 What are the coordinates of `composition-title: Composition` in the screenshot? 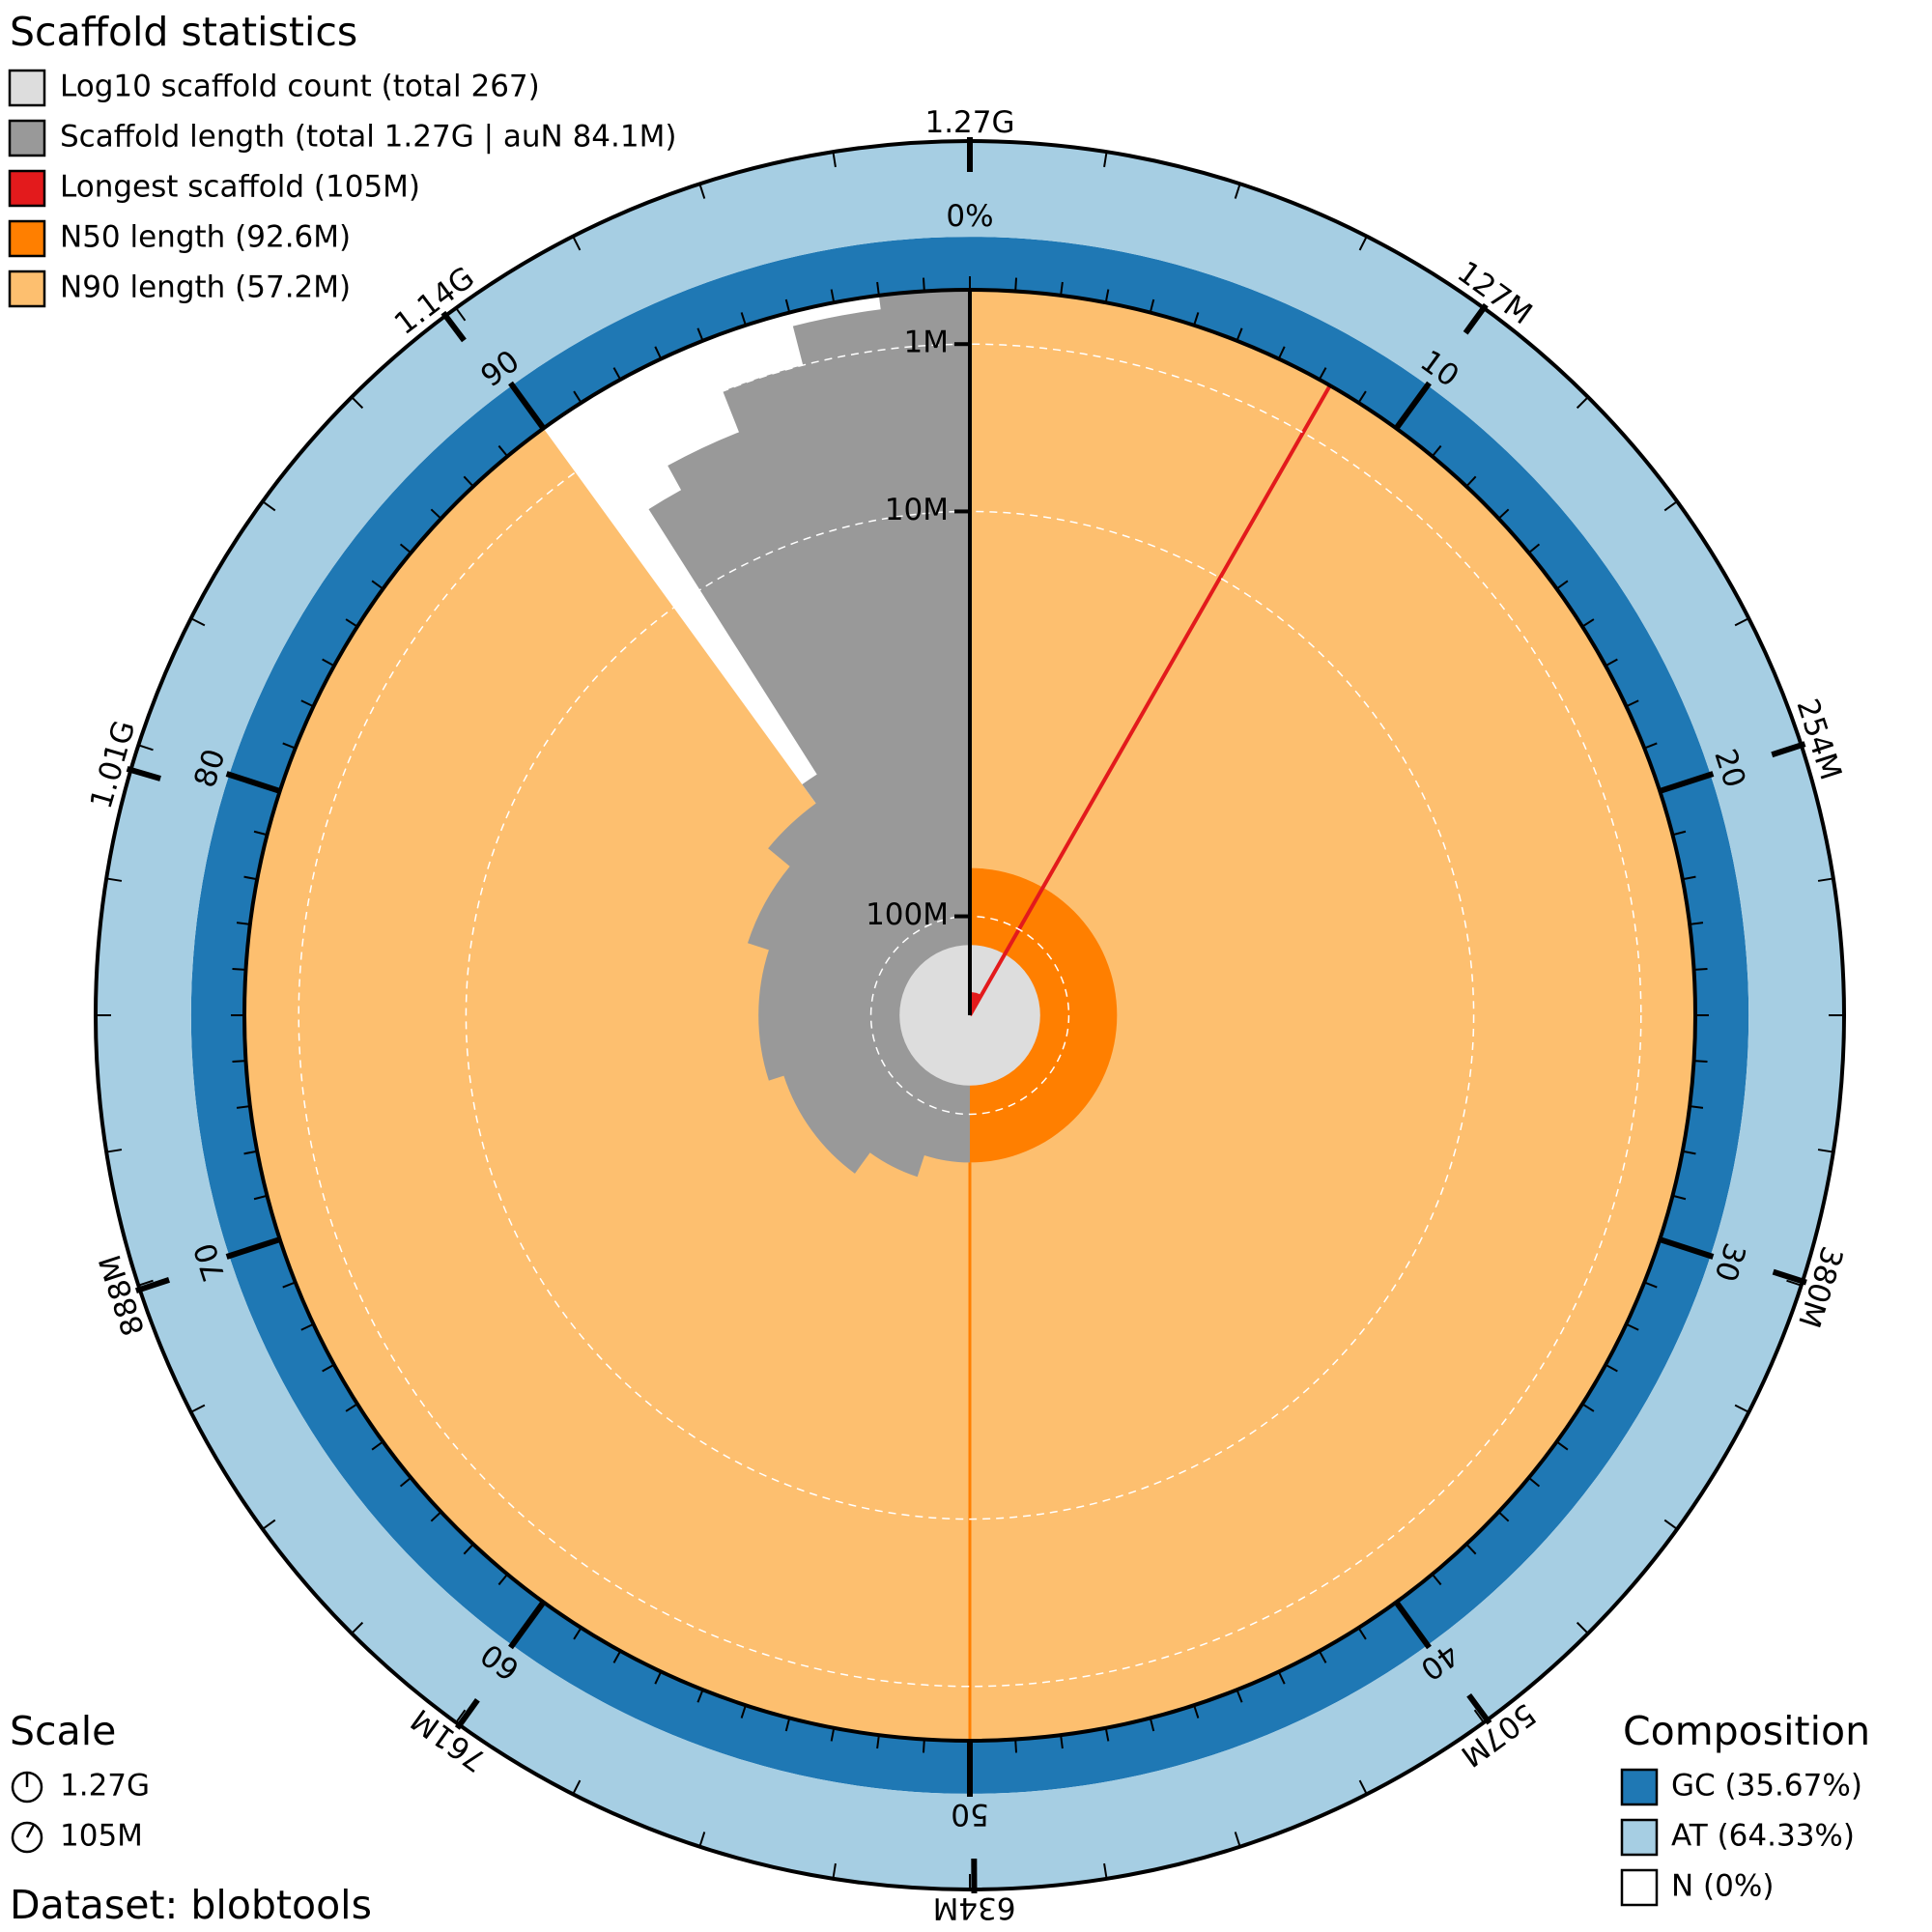 It's located at (1746, 1731).